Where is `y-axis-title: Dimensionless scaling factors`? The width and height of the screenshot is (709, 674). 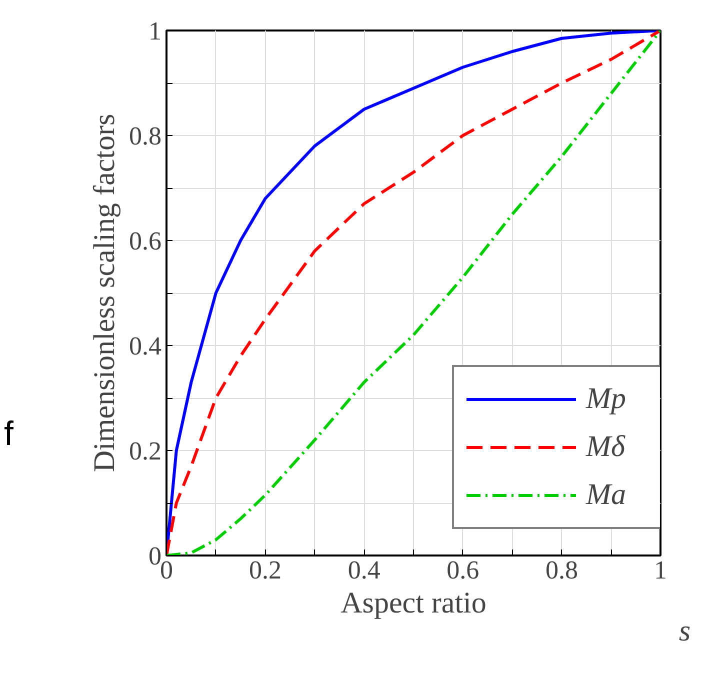
y-axis-title: Dimensionless scaling factors is located at coordinates (104, 293).